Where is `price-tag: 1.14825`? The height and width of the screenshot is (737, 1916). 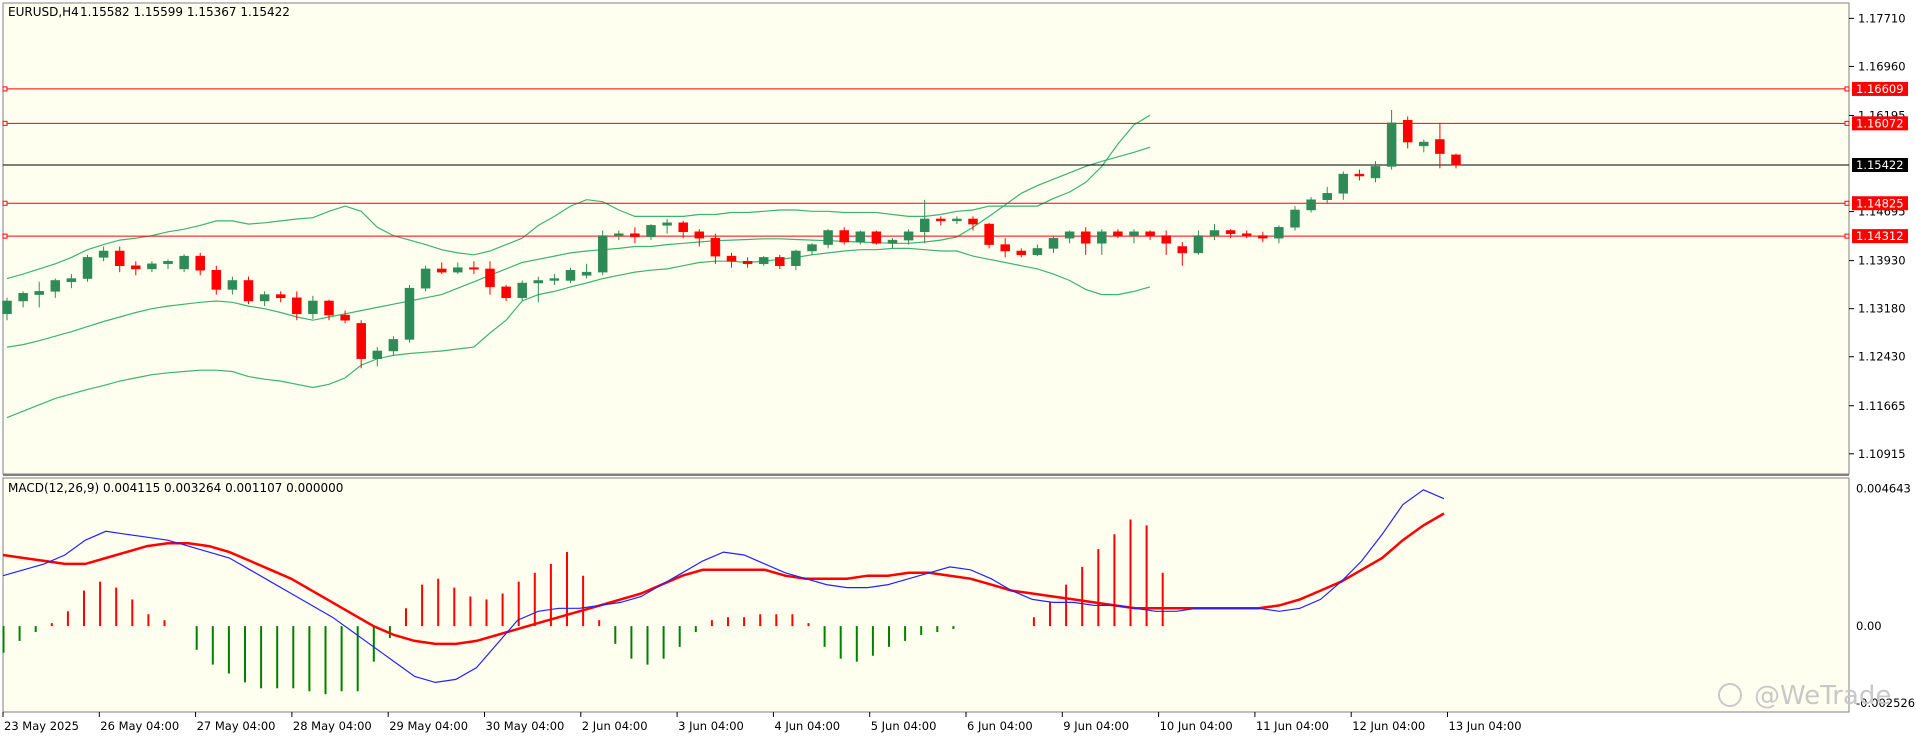
price-tag: 1.14825 is located at coordinates (1880, 203).